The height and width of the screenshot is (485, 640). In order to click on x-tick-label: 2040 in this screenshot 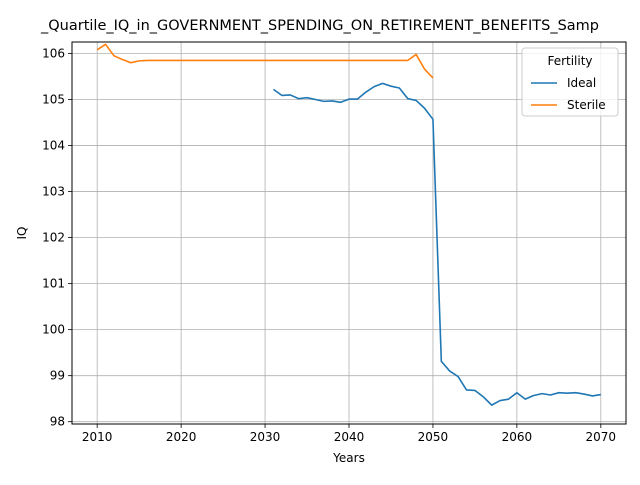, I will do `click(349, 437)`.